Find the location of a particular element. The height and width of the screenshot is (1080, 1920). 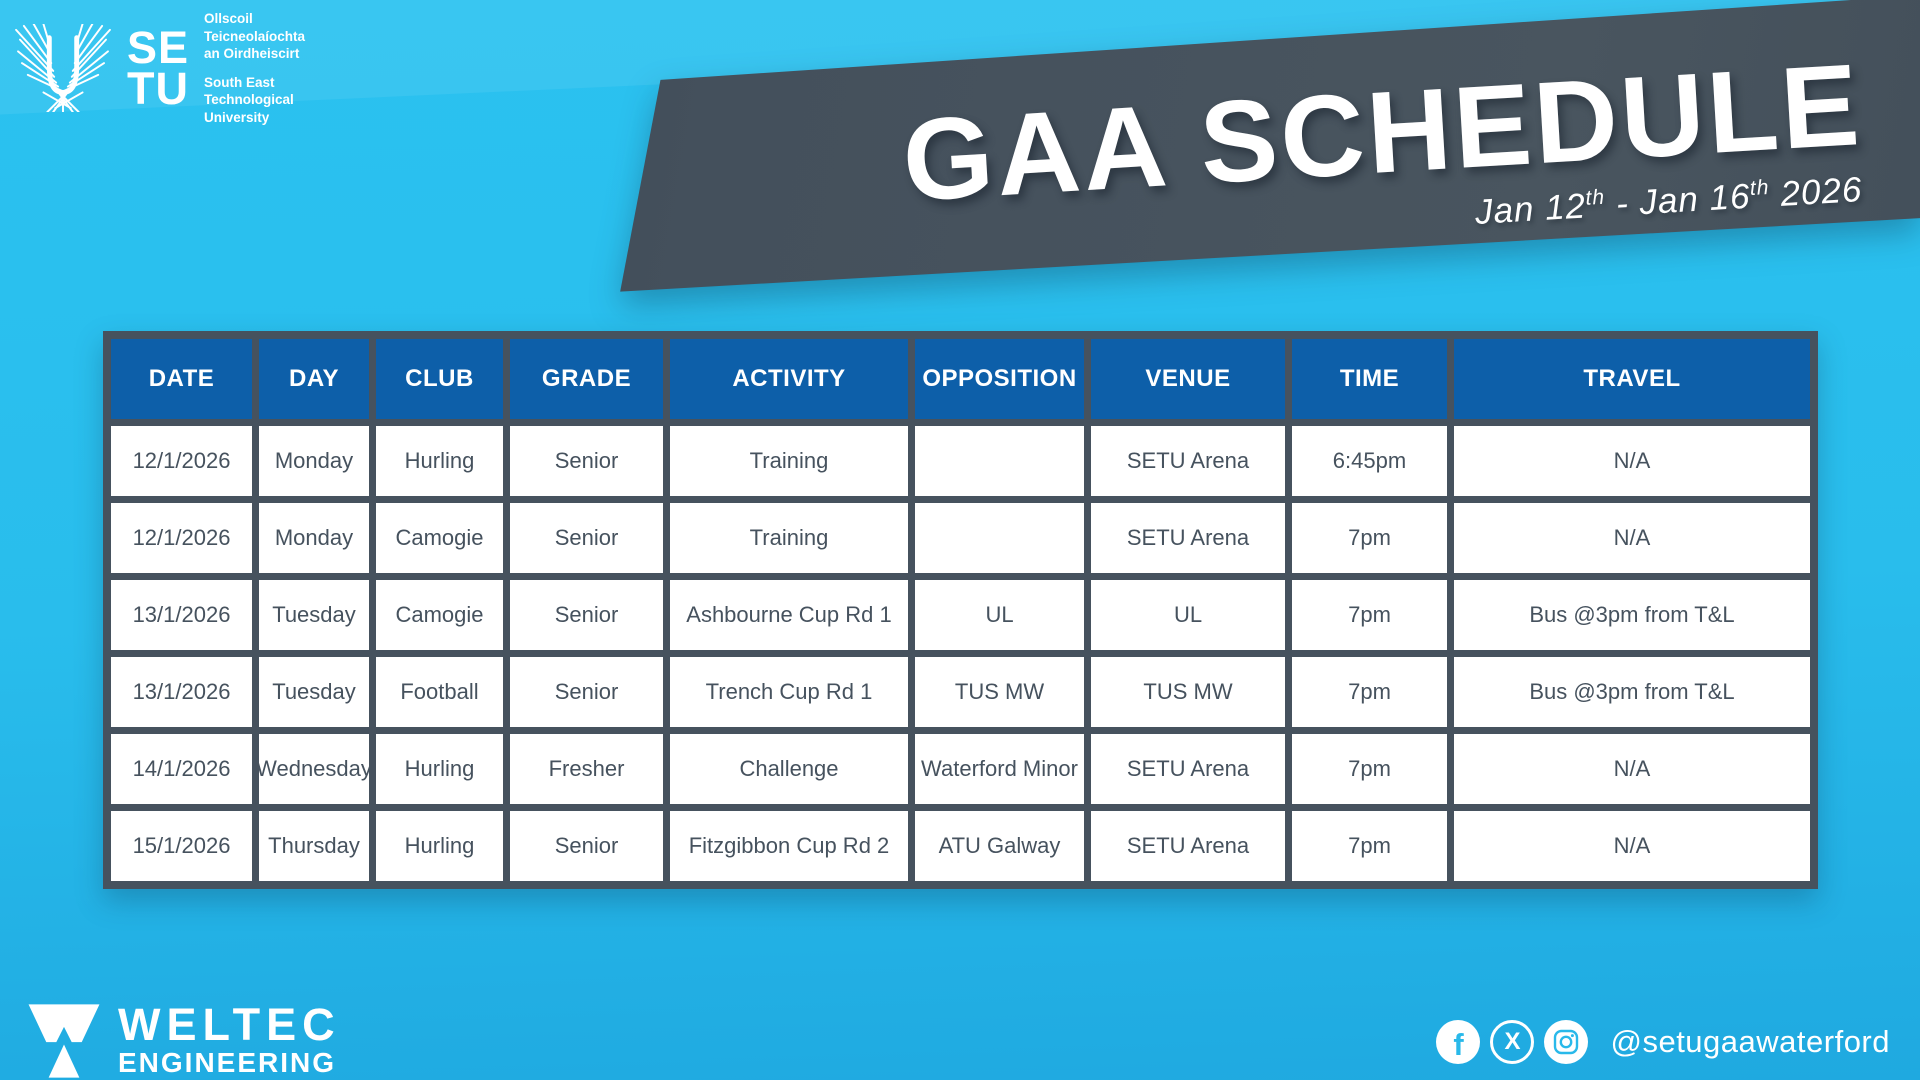

instagram-icon is located at coordinates (1566, 1042).